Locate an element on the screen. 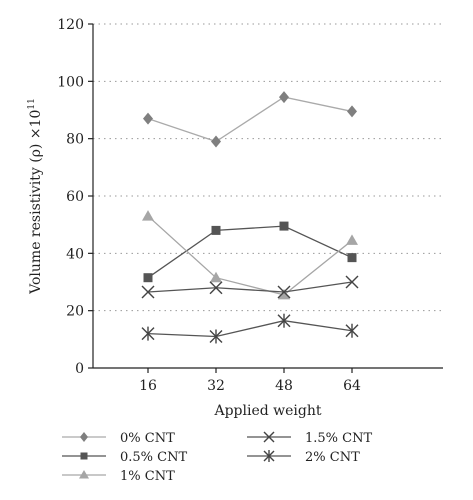 The width and height of the screenshot is (473, 500). x-tick-label: 32 is located at coordinates (216, 386).